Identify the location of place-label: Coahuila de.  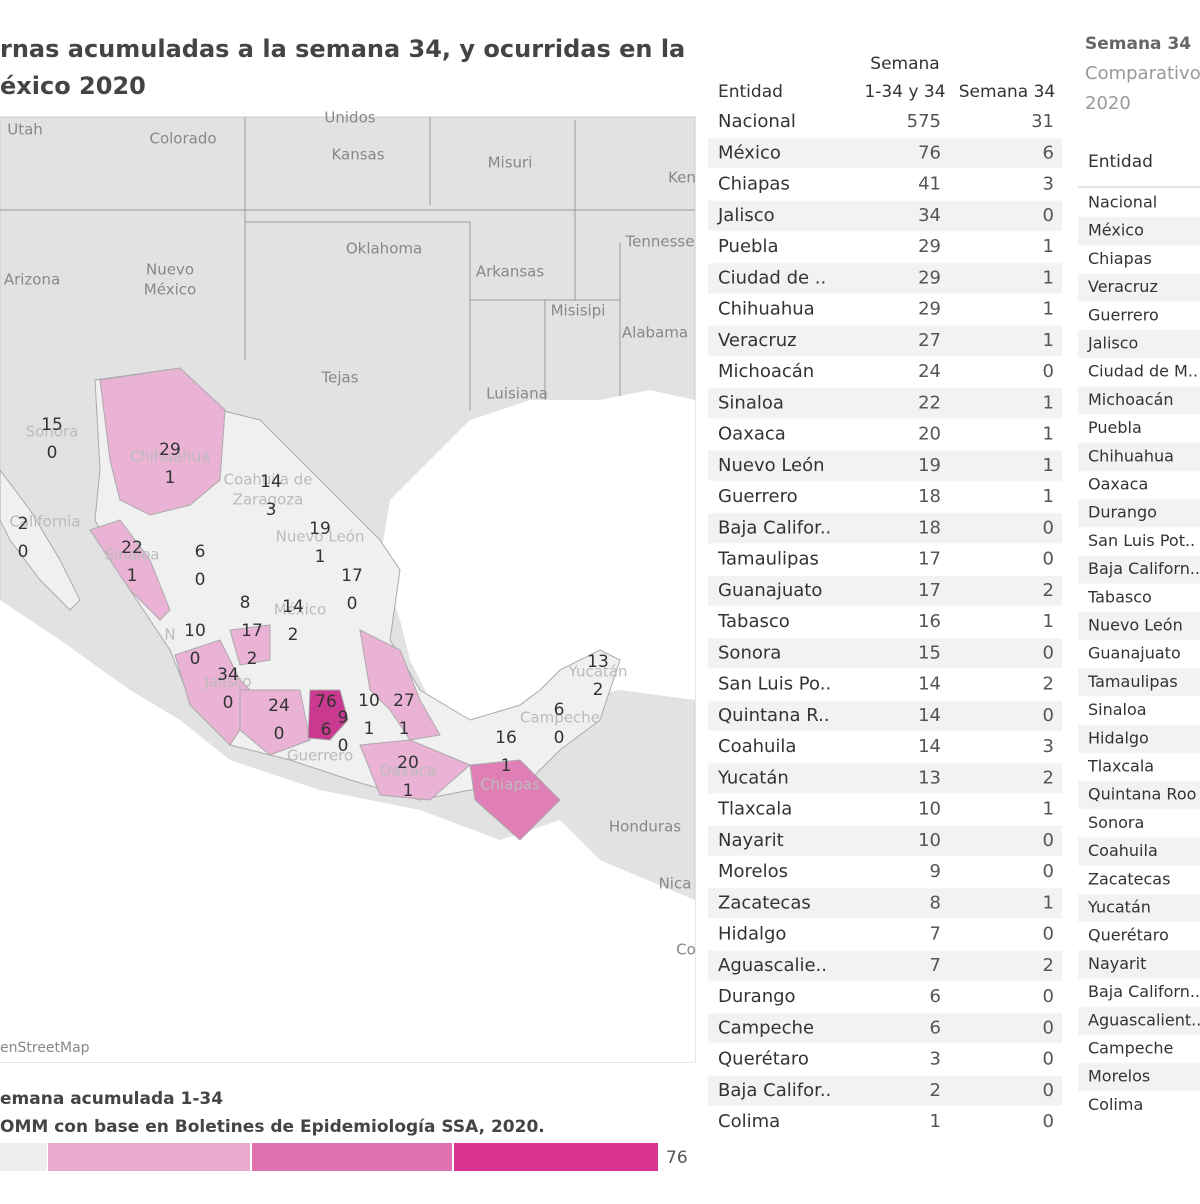
(268, 480).